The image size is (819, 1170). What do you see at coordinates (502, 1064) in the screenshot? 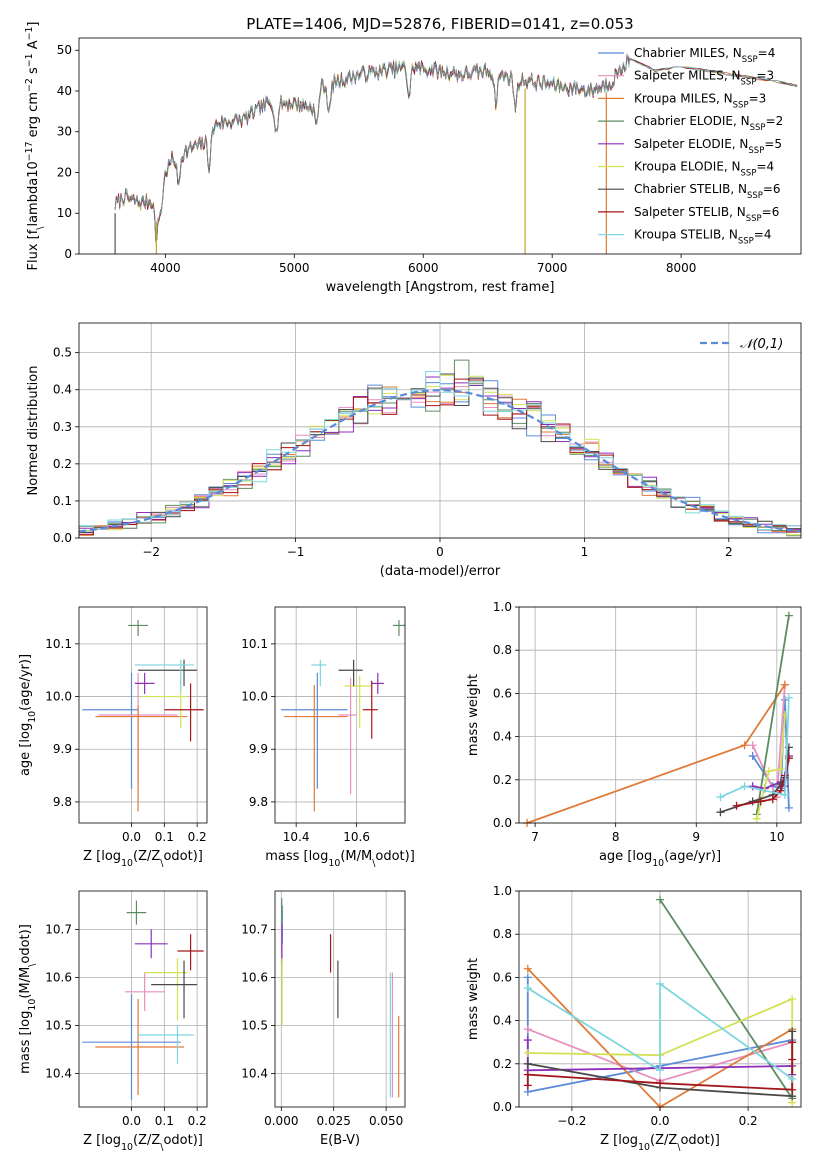
I see `Z-weight-ytick-label: 0.2` at bounding box center [502, 1064].